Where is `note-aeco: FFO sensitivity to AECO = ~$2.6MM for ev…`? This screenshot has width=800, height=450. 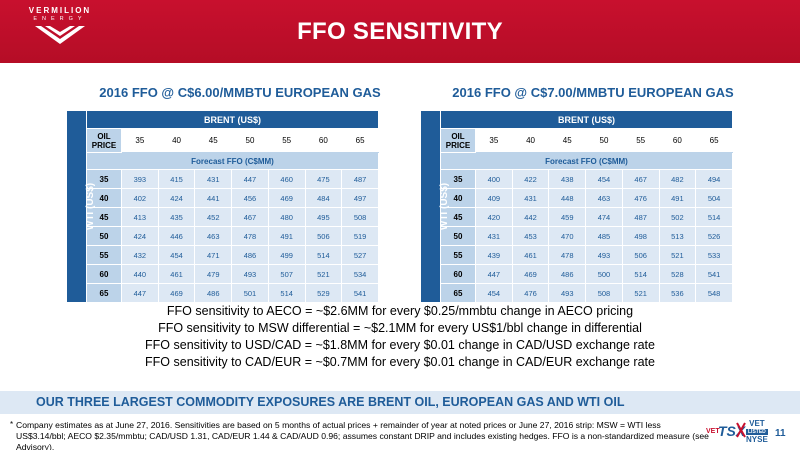
note-aeco: FFO sensitivity to AECO = ~$2.6MM for ev… is located at coordinates (400, 311).